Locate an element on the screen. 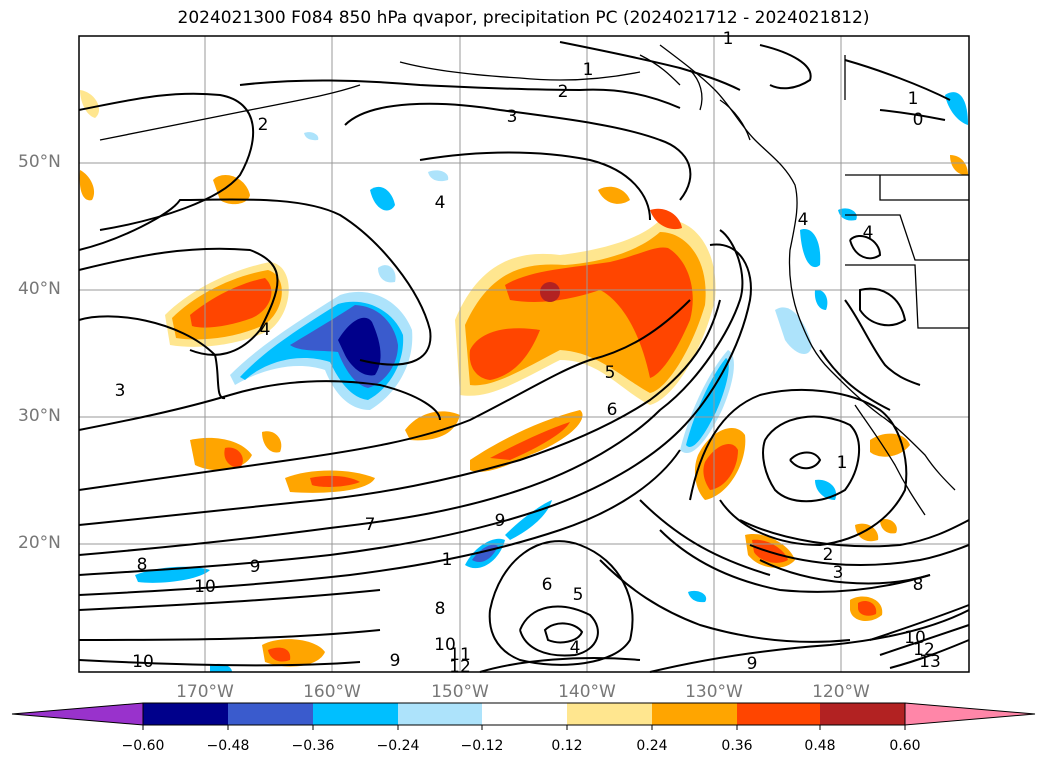  colorbar-tick-label: −0.60 is located at coordinates (143, 746).